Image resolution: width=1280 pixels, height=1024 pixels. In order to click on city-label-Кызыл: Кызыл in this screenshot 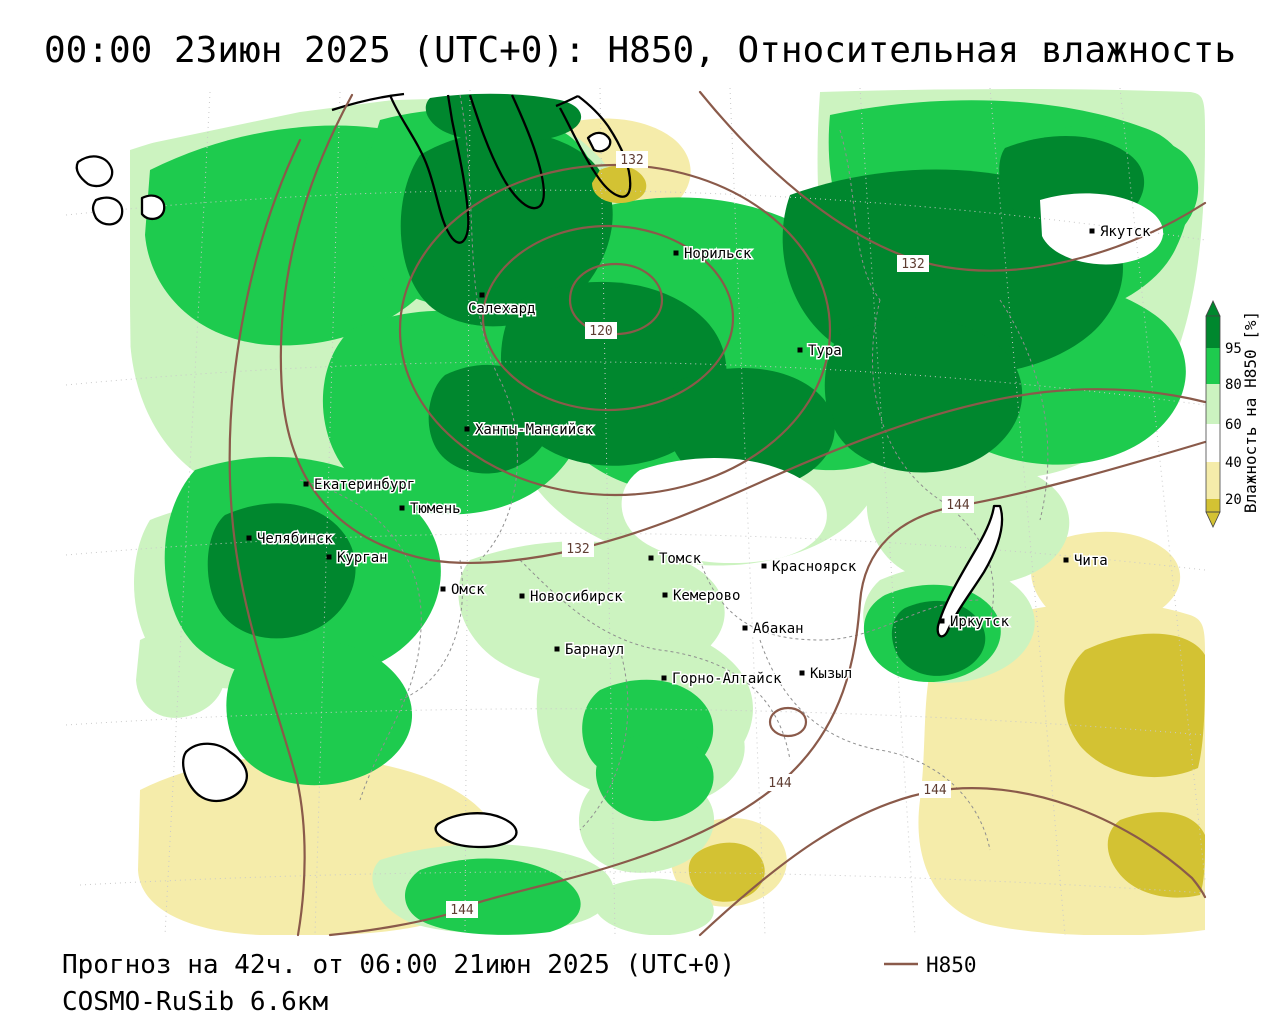, I will do `click(831, 674)`.